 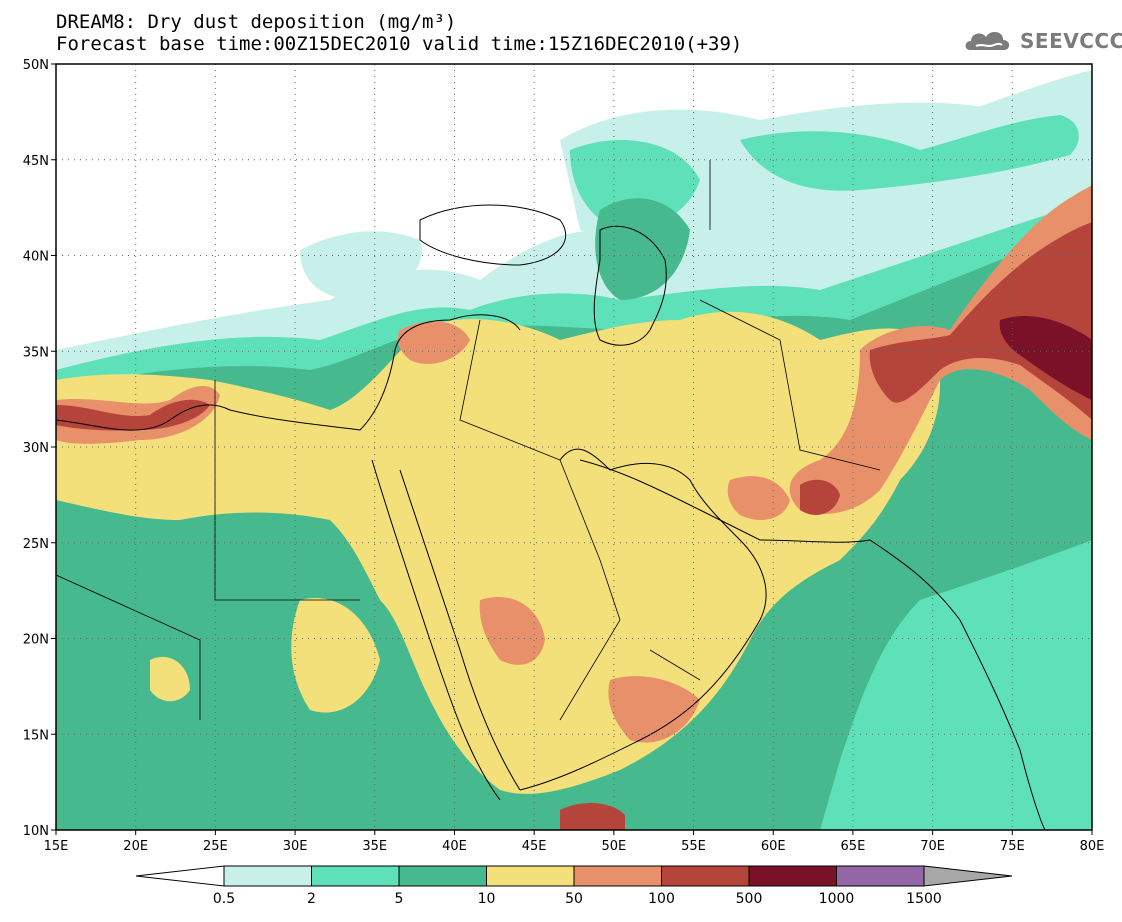 What do you see at coordinates (487, 899) in the screenshot?
I see `legend-level-label: 10` at bounding box center [487, 899].